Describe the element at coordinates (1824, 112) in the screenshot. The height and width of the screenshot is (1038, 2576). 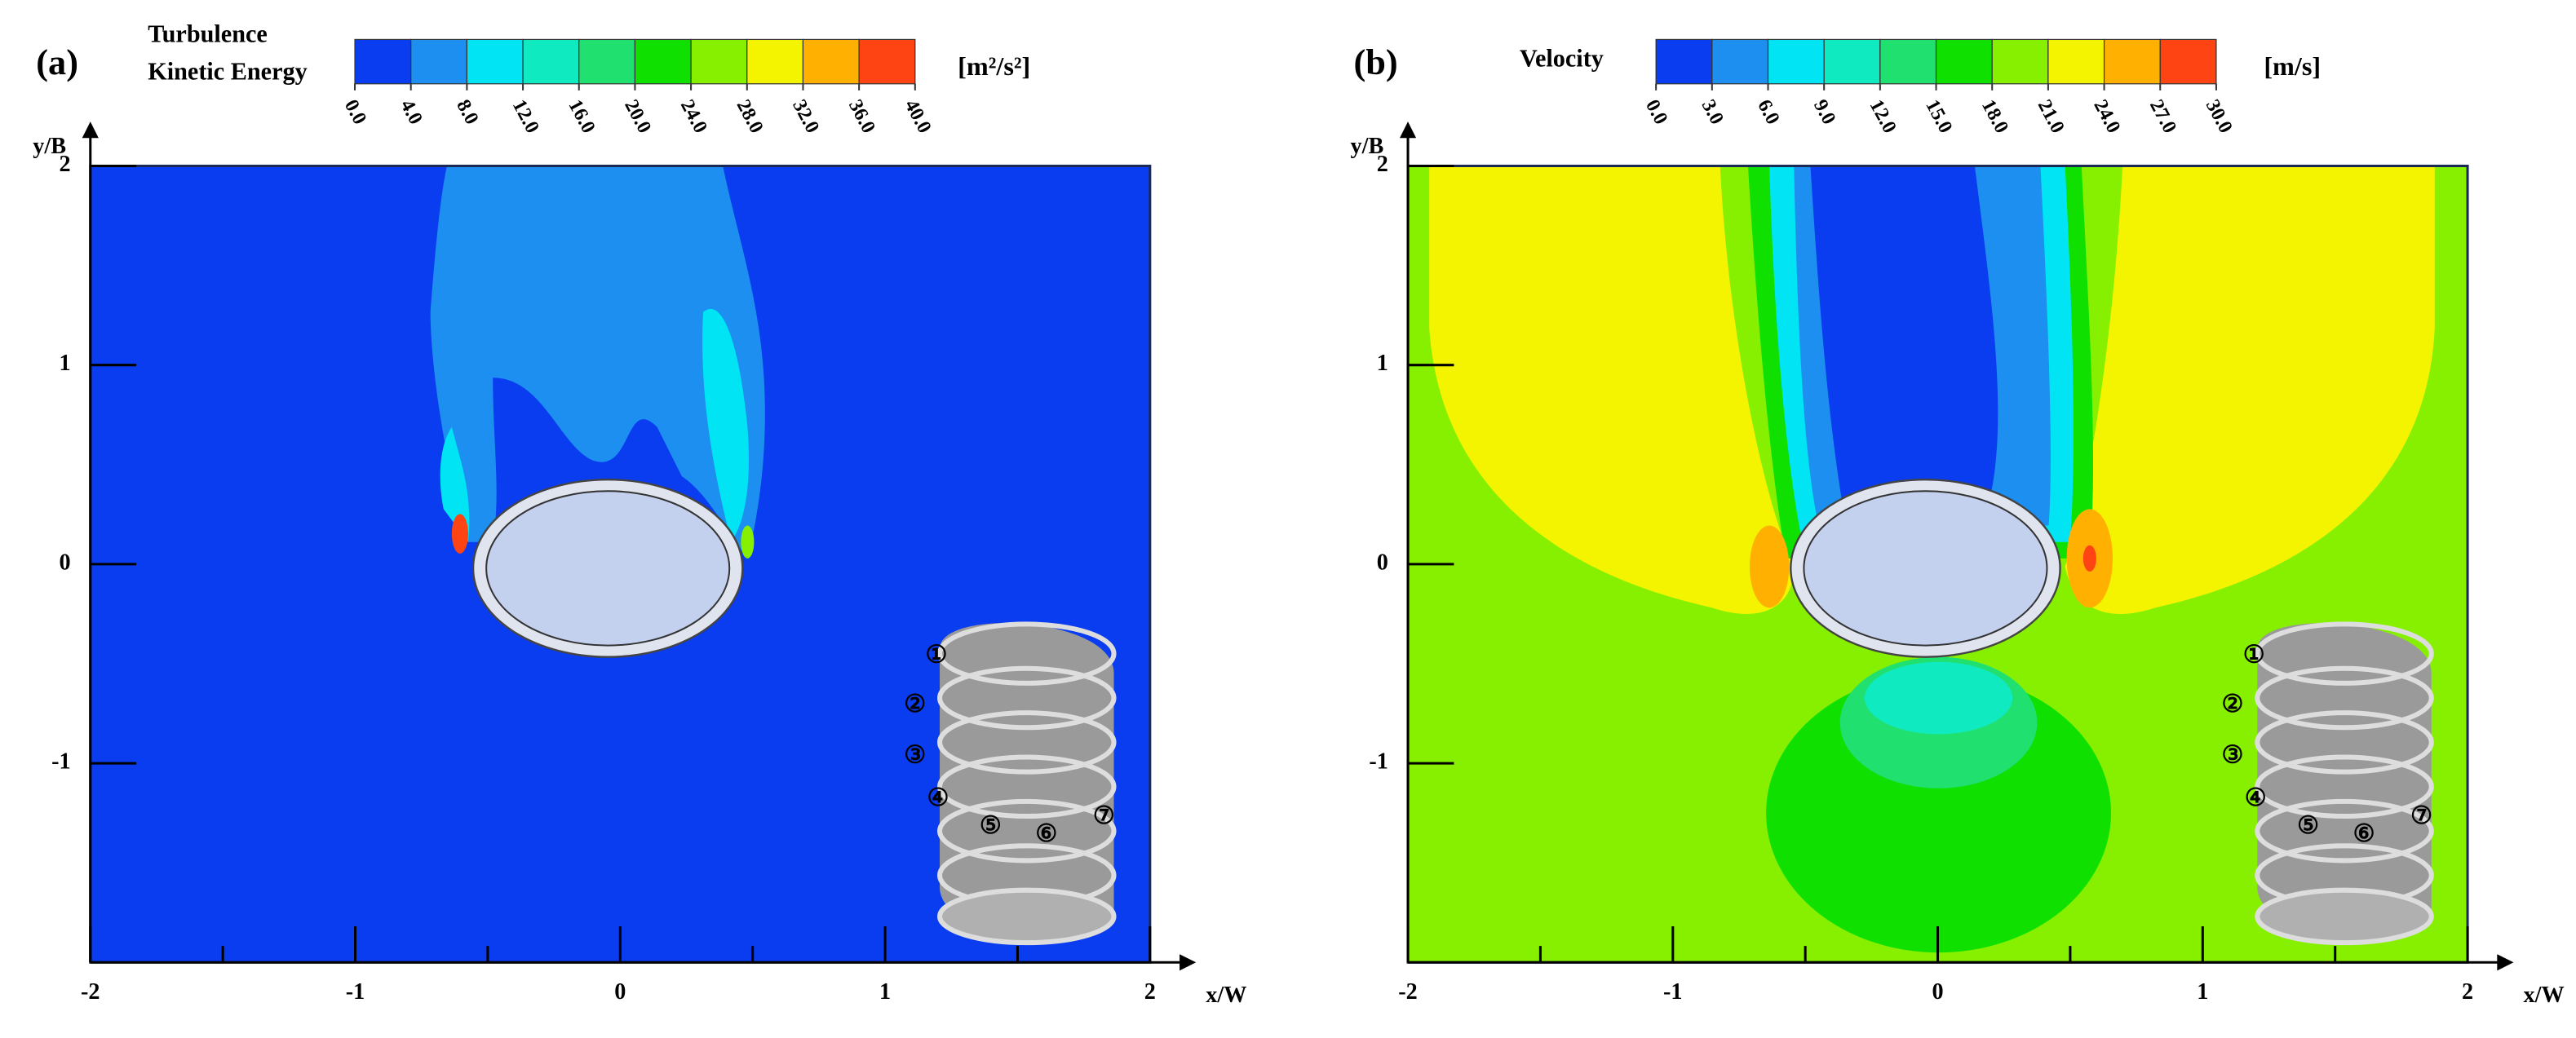
I see `colorbar-tick-label: 9.0` at that location.